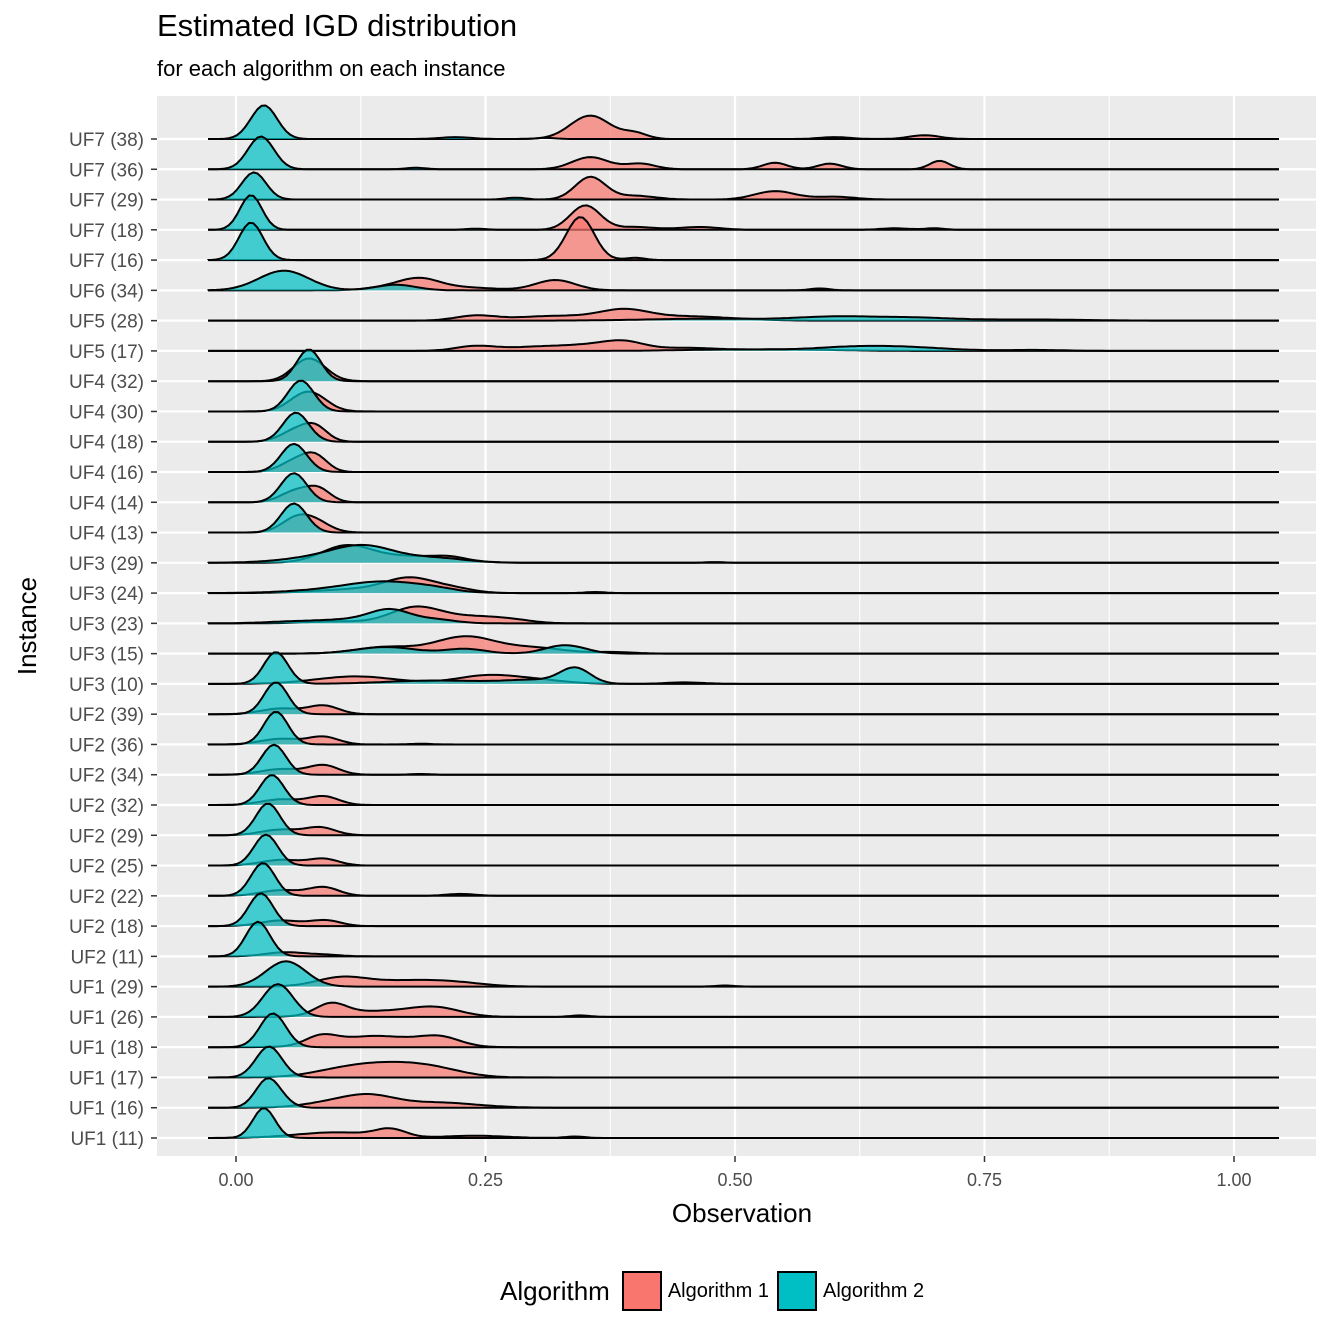  Describe the element at coordinates (106, 1109) in the screenshot. I see `y-tick-label: UF1 (16)` at that location.